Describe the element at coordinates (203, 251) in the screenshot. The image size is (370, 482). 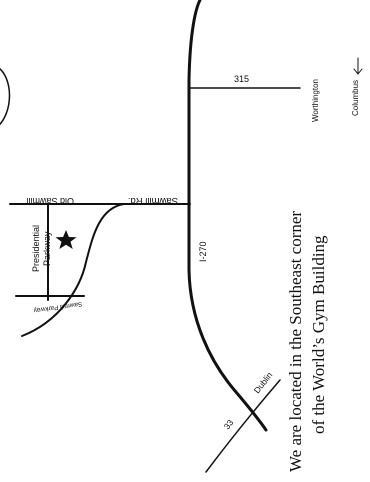
I see `label-i270: I-270` at that location.